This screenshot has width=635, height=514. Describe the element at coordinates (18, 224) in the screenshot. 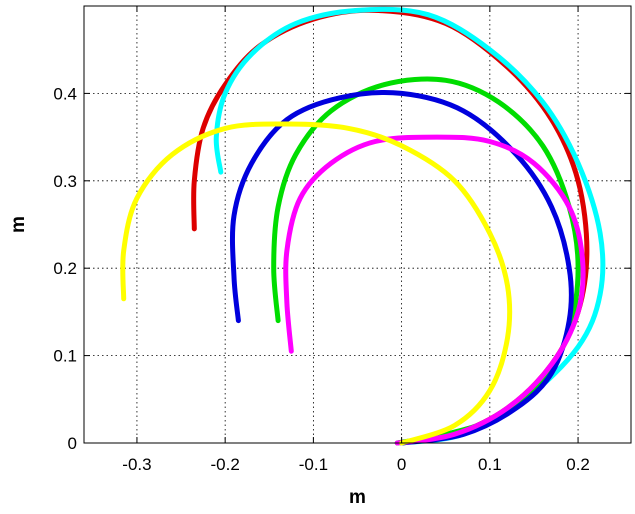

I see `y-axis-label: m` at that location.